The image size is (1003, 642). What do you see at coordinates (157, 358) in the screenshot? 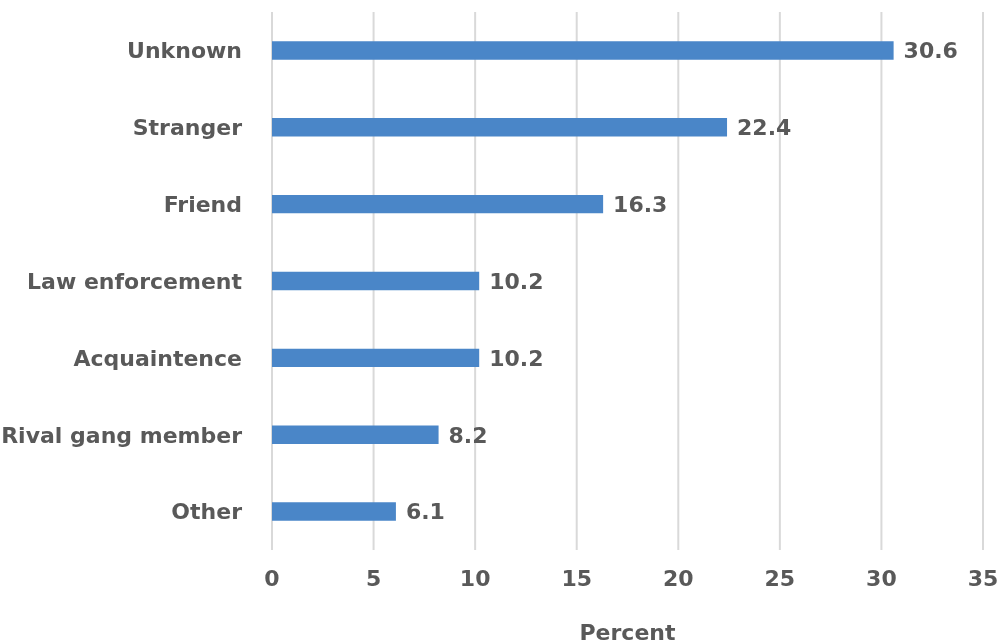
I see `y-tick-label: Acquaintence` at bounding box center [157, 358].